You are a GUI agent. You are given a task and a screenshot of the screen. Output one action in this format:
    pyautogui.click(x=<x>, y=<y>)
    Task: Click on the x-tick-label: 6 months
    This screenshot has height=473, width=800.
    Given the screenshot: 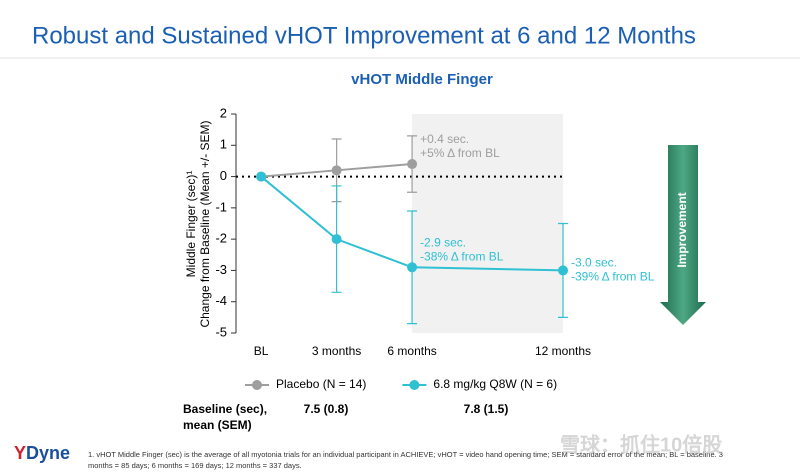 What is the action you would take?
    pyautogui.click(x=411, y=351)
    